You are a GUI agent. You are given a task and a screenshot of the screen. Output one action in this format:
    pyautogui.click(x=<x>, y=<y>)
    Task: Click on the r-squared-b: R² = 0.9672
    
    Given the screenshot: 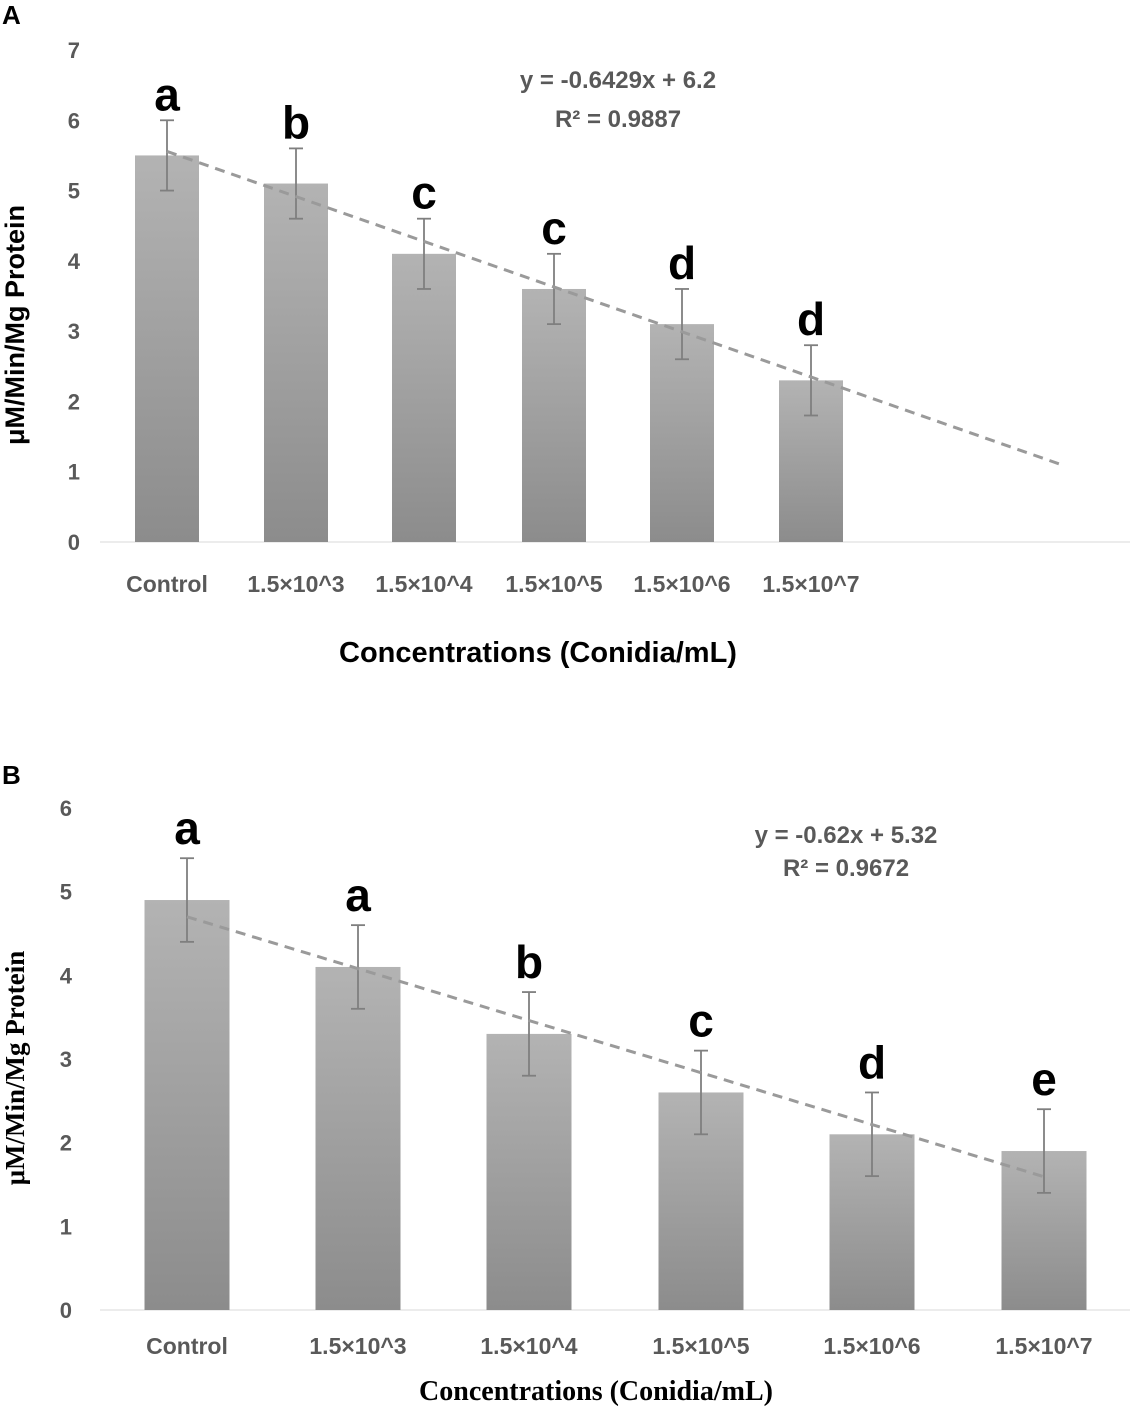 What is the action you would take?
    pyautogui.click(x=846, y=868)
    